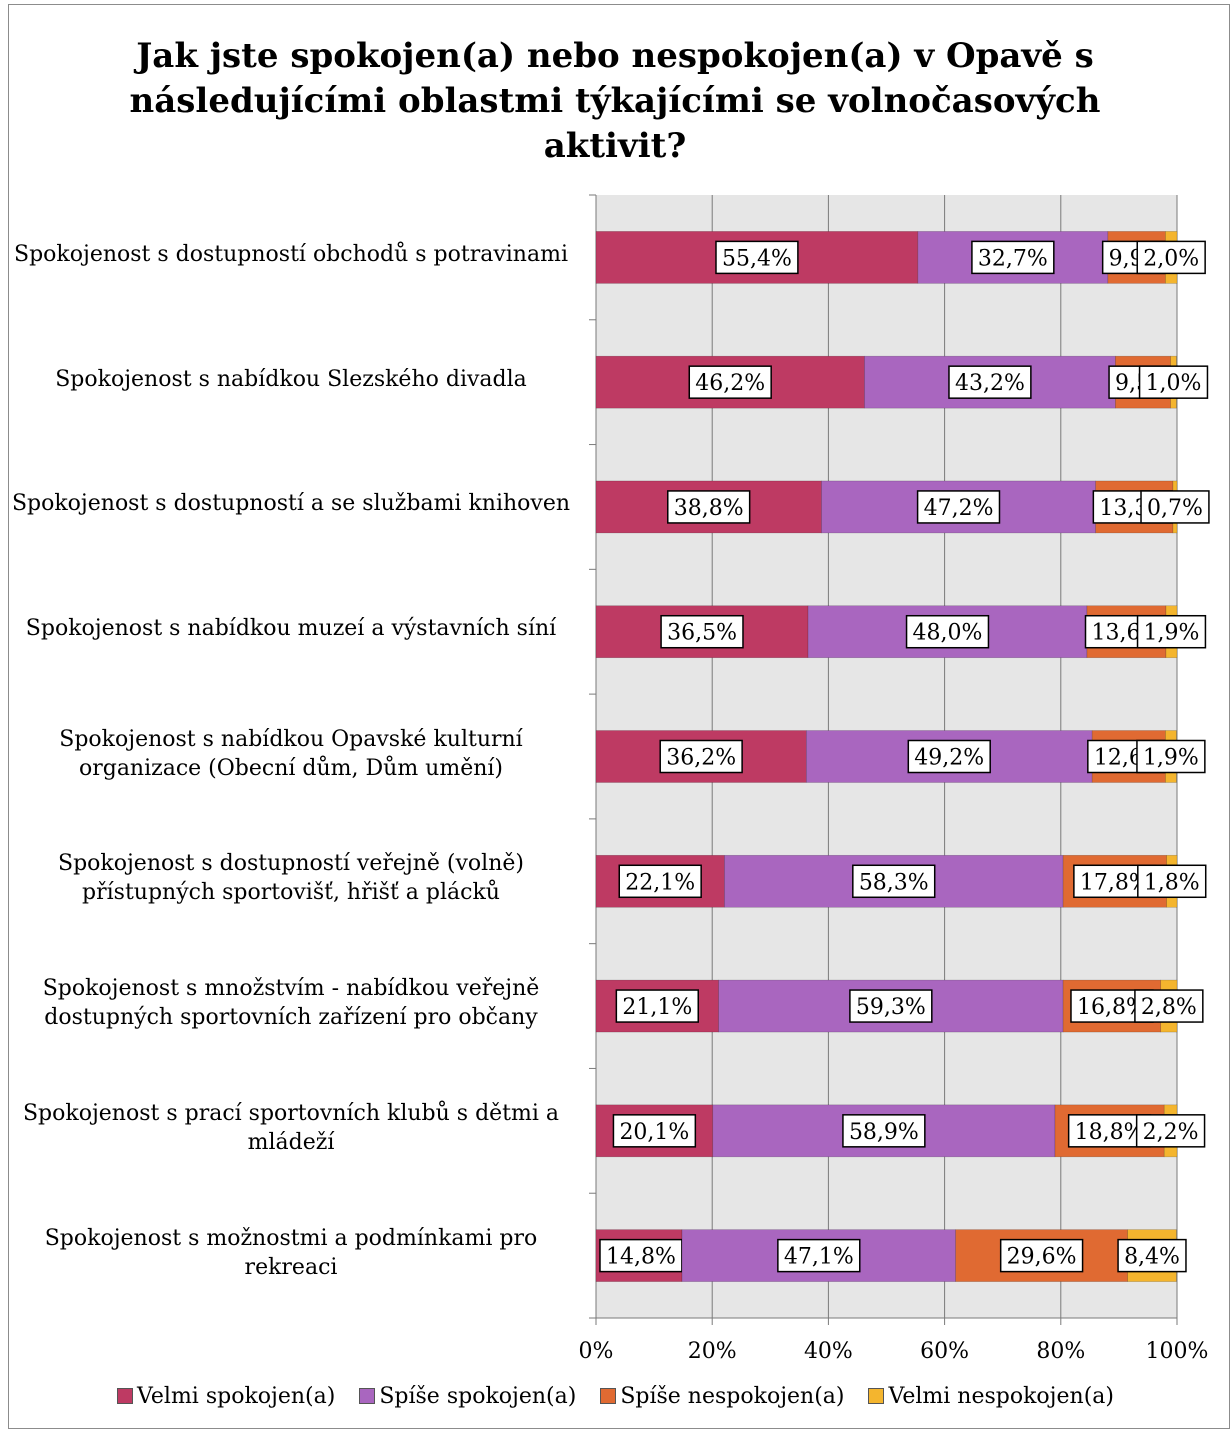 This screenshot has width=1231, height=1431. Describe the element at coordinates (291, 379) in the screenshot. I see `category-label: Spokojenost s nabídkou Slezského divadla` at that location.